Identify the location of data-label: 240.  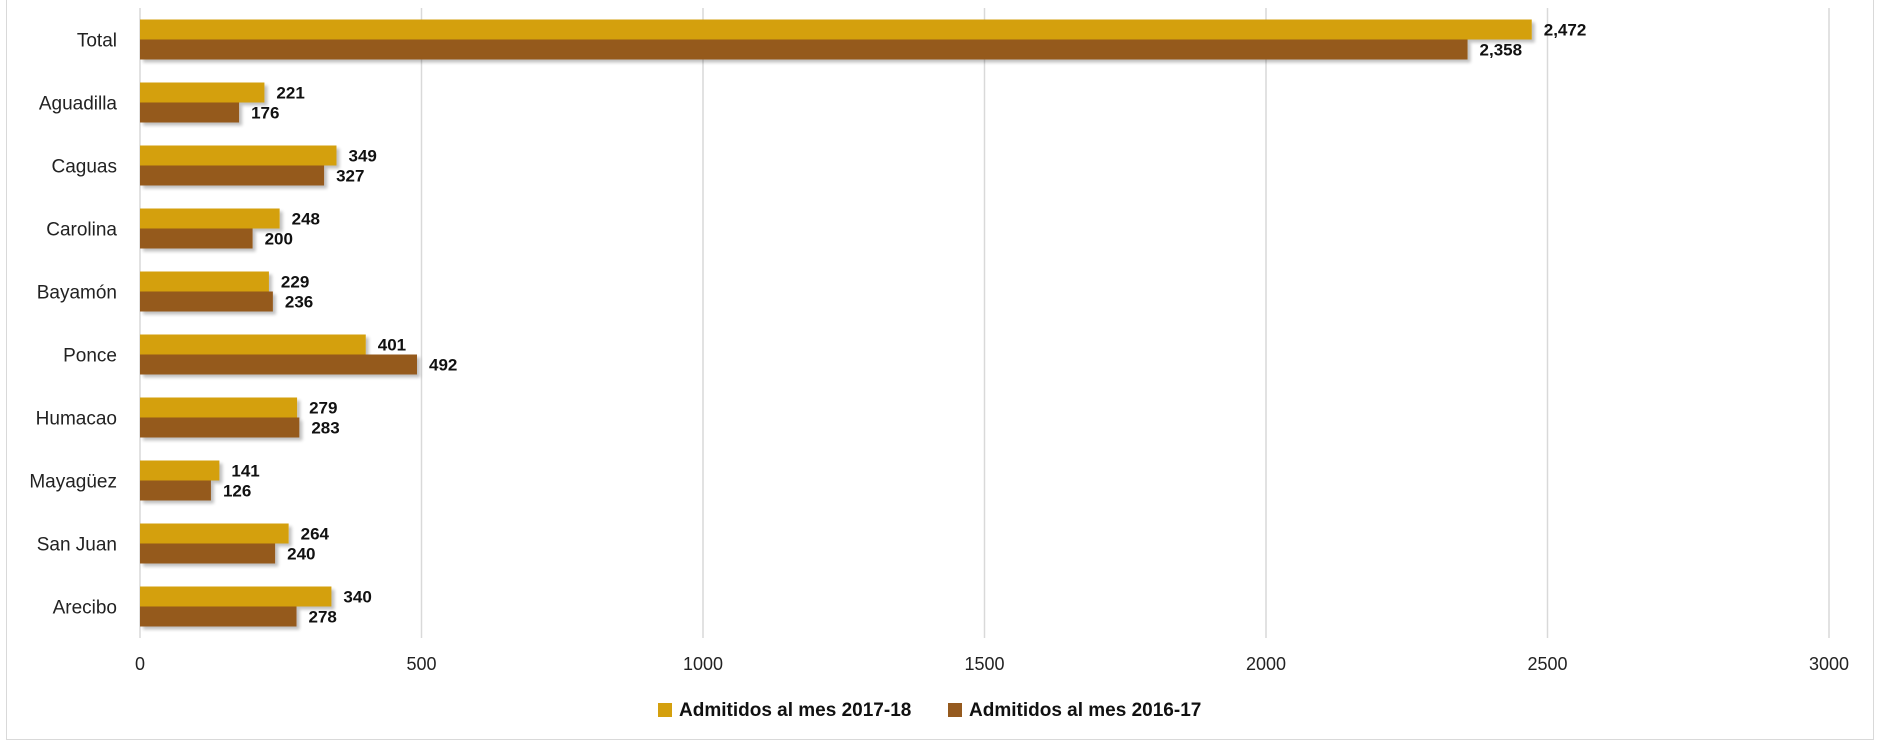
(301, 554).